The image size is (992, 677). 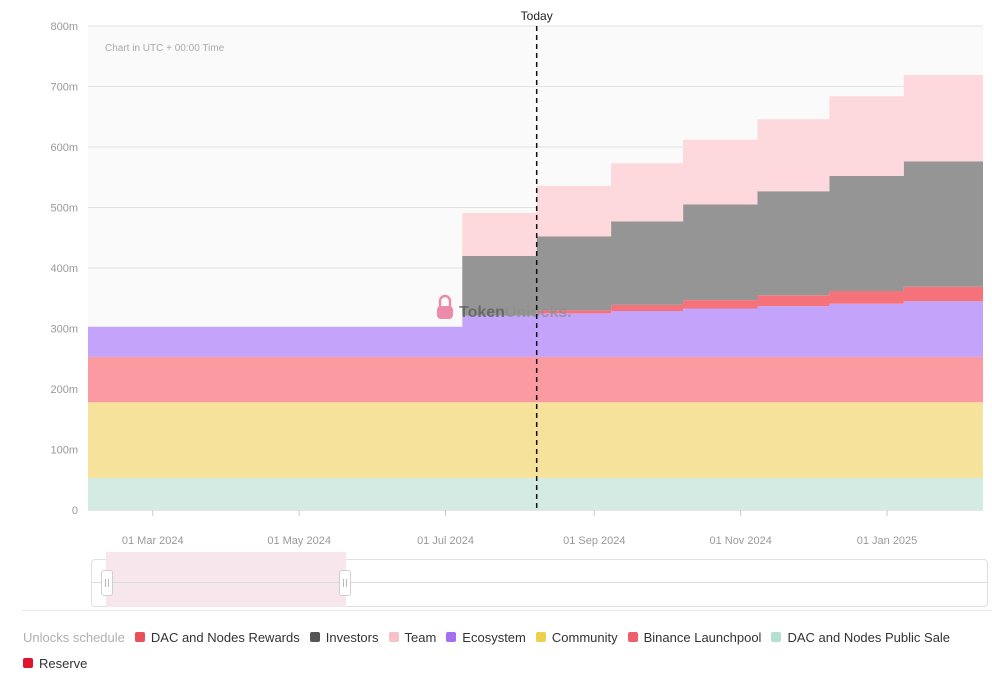 What do you see at coordinates (345, 583) in the screenshot?
I see `navigator-right-handle: ||` at bounding box center [345, 583].